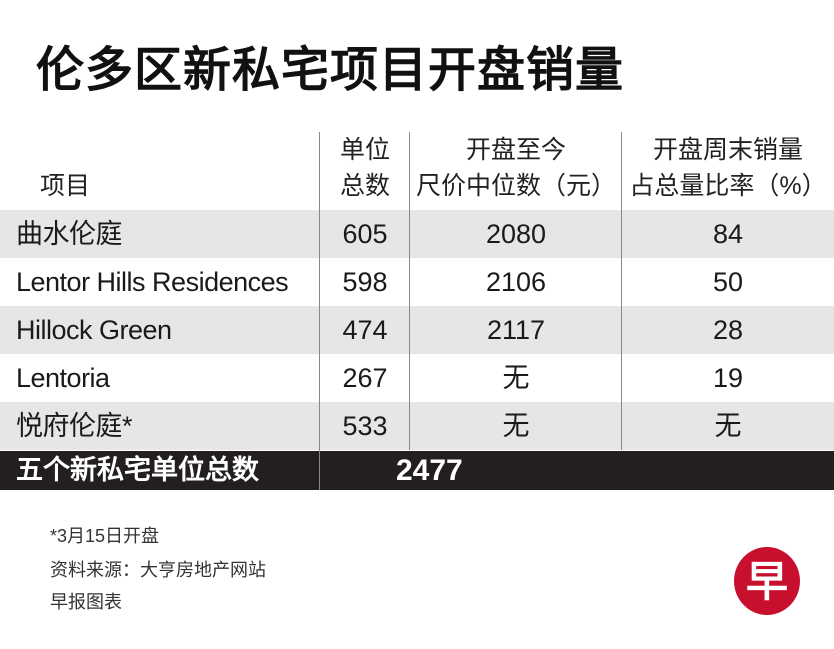  I want to click on unit-total-cell: 474, so click(365, 330).